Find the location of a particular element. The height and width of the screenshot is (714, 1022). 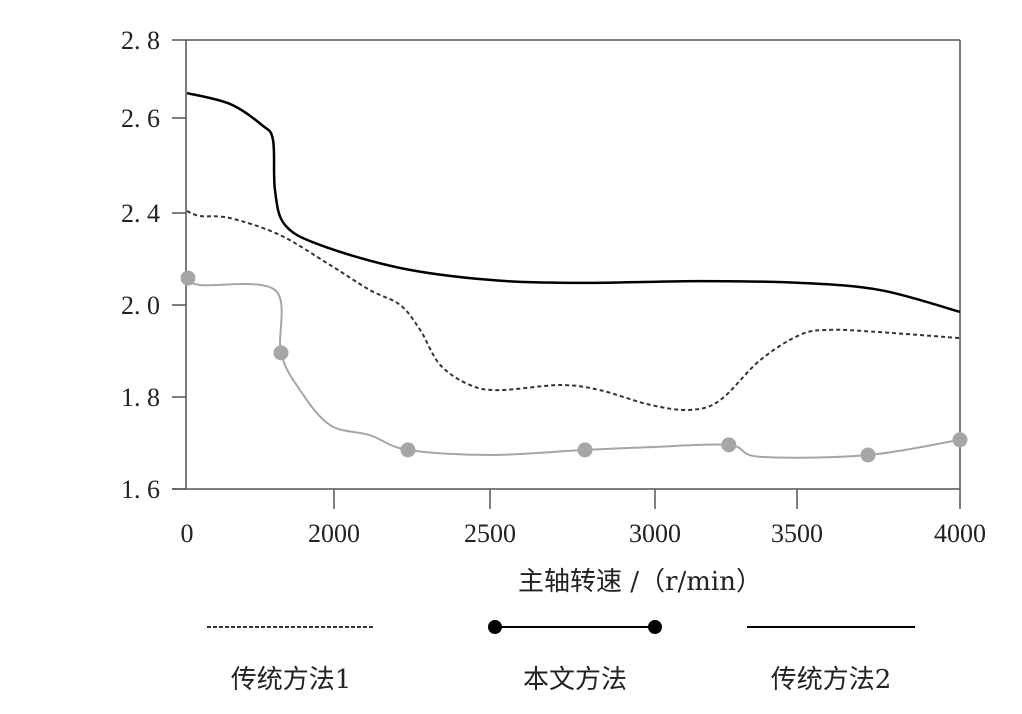

x-tick-label: 2500 is located at coordinates (490, 533).